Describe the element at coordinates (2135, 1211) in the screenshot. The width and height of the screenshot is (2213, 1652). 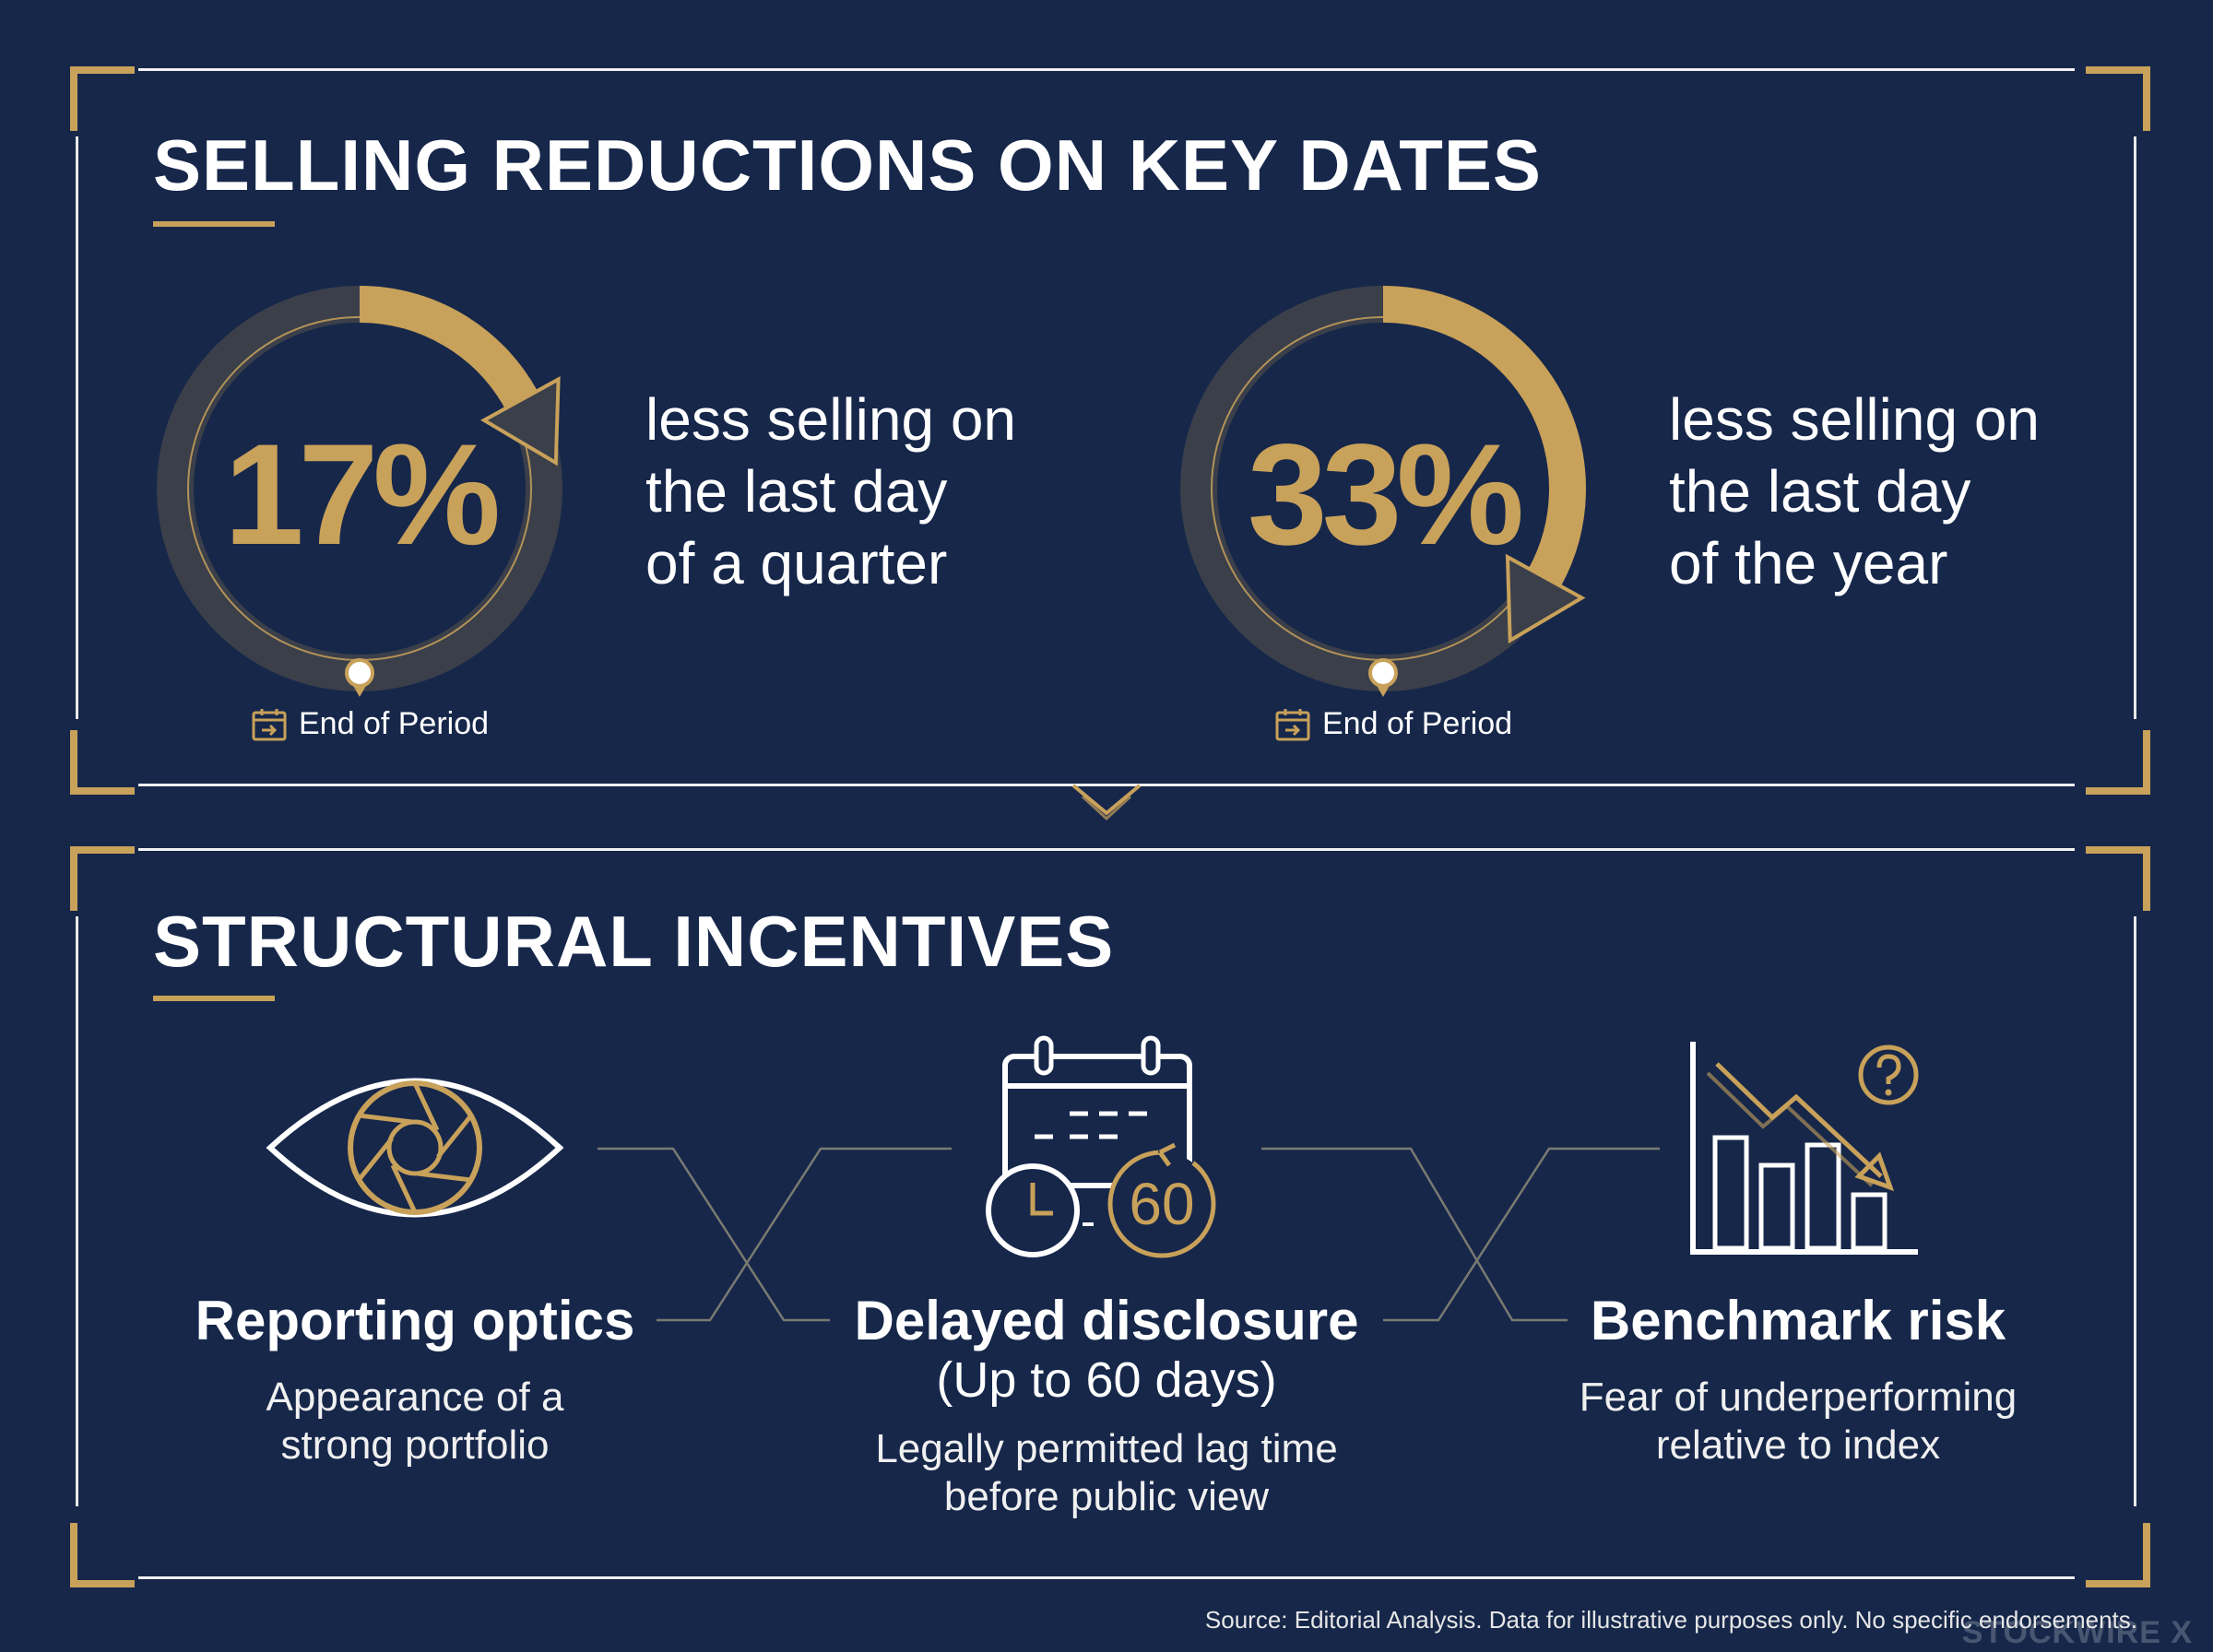
I see `panel2-right-border` at that location.